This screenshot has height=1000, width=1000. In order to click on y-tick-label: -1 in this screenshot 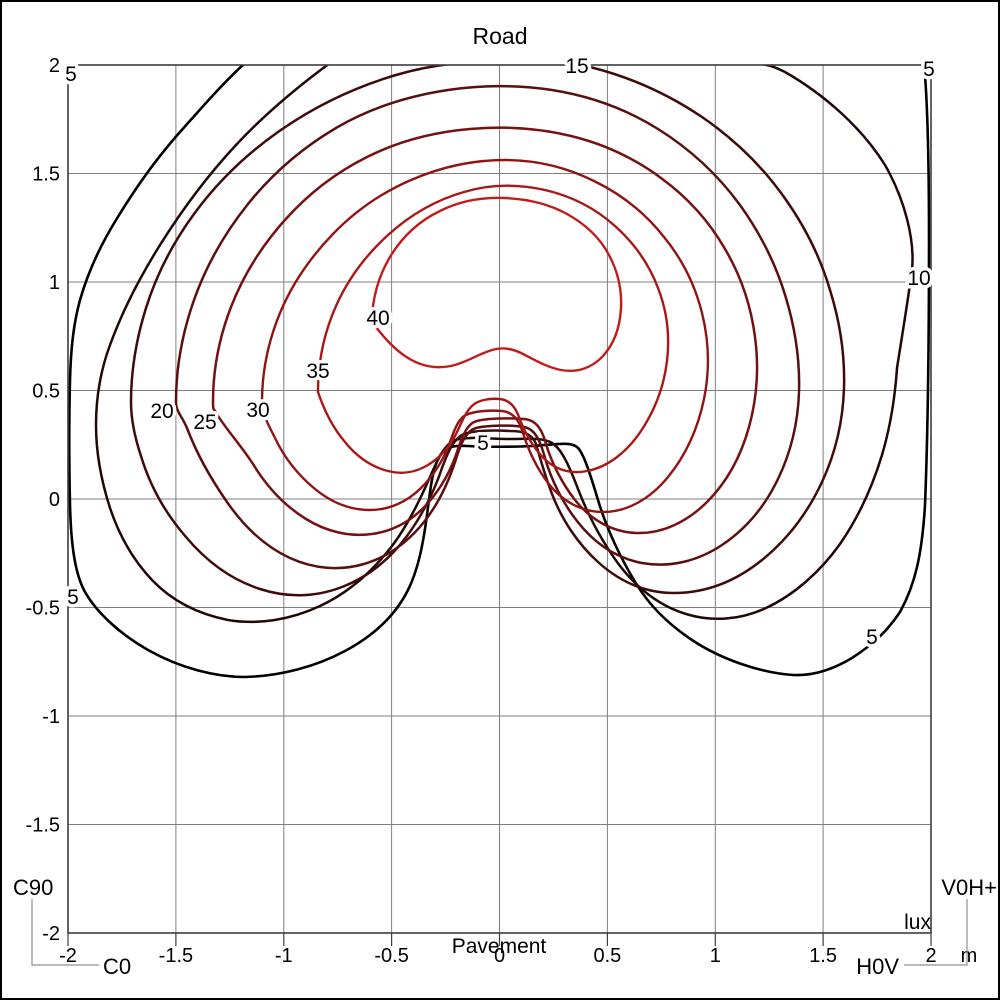, I will do `click(51, 717)`.